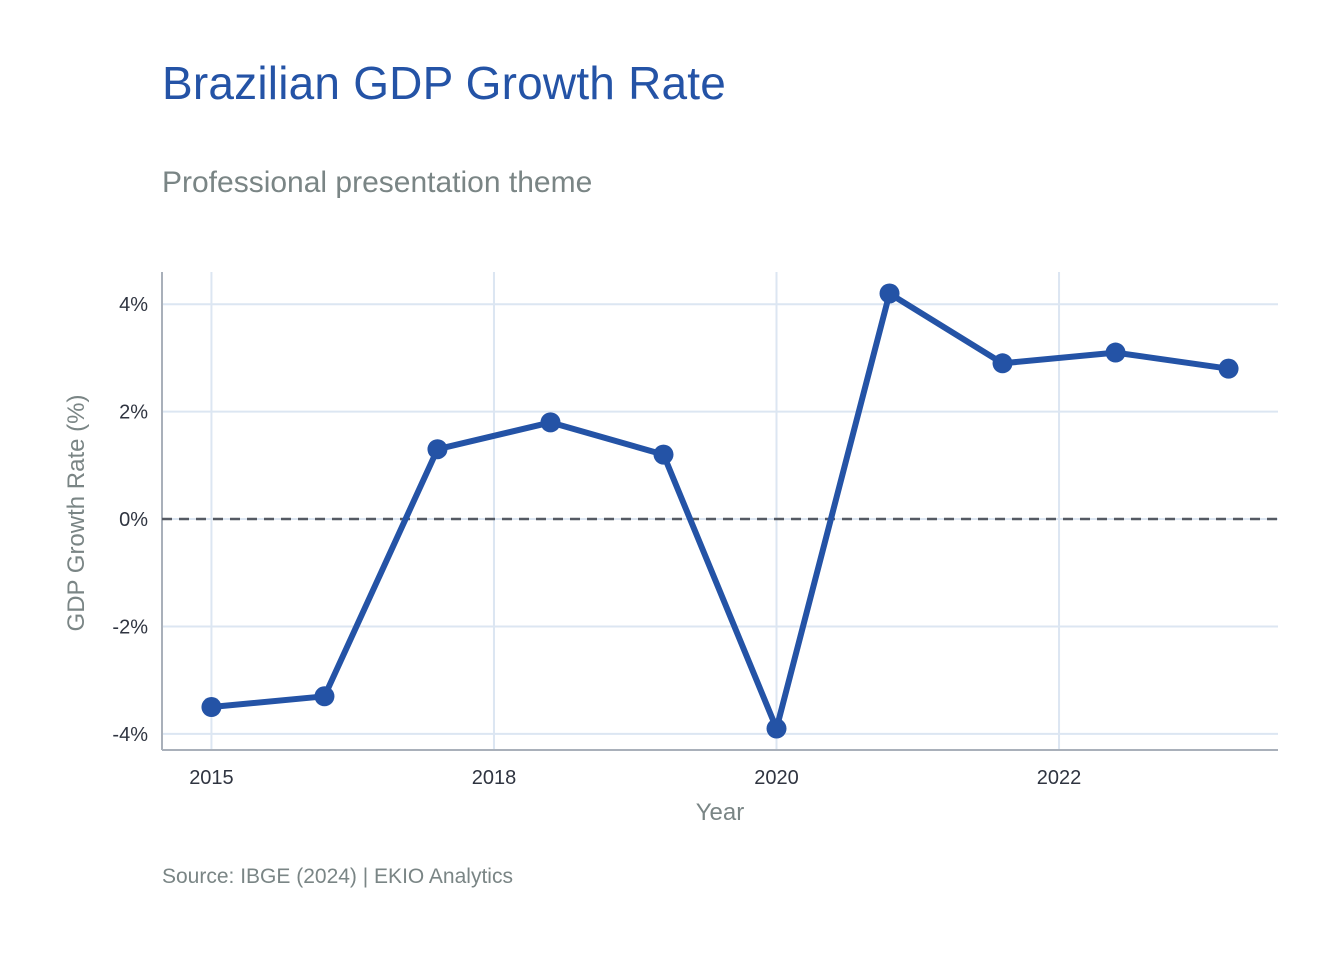  I want to click on y-tick-label: -2%, so click(130, 627).